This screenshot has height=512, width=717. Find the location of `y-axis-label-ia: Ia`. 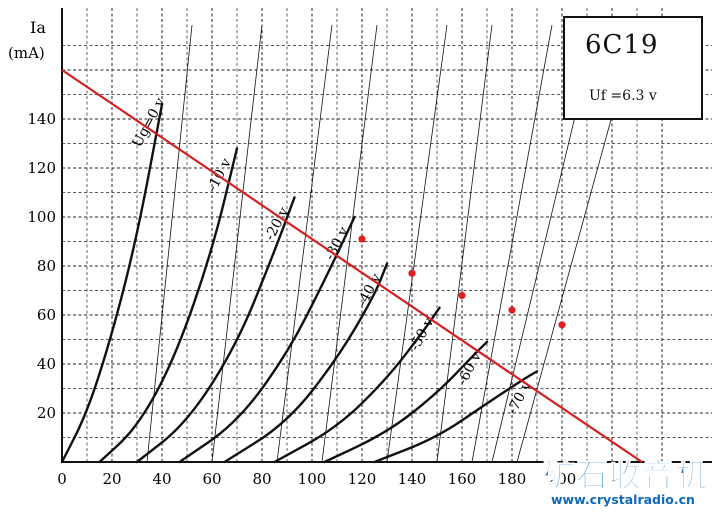

y-axis-label-ia: Ia is located at coordinates (38, 27).